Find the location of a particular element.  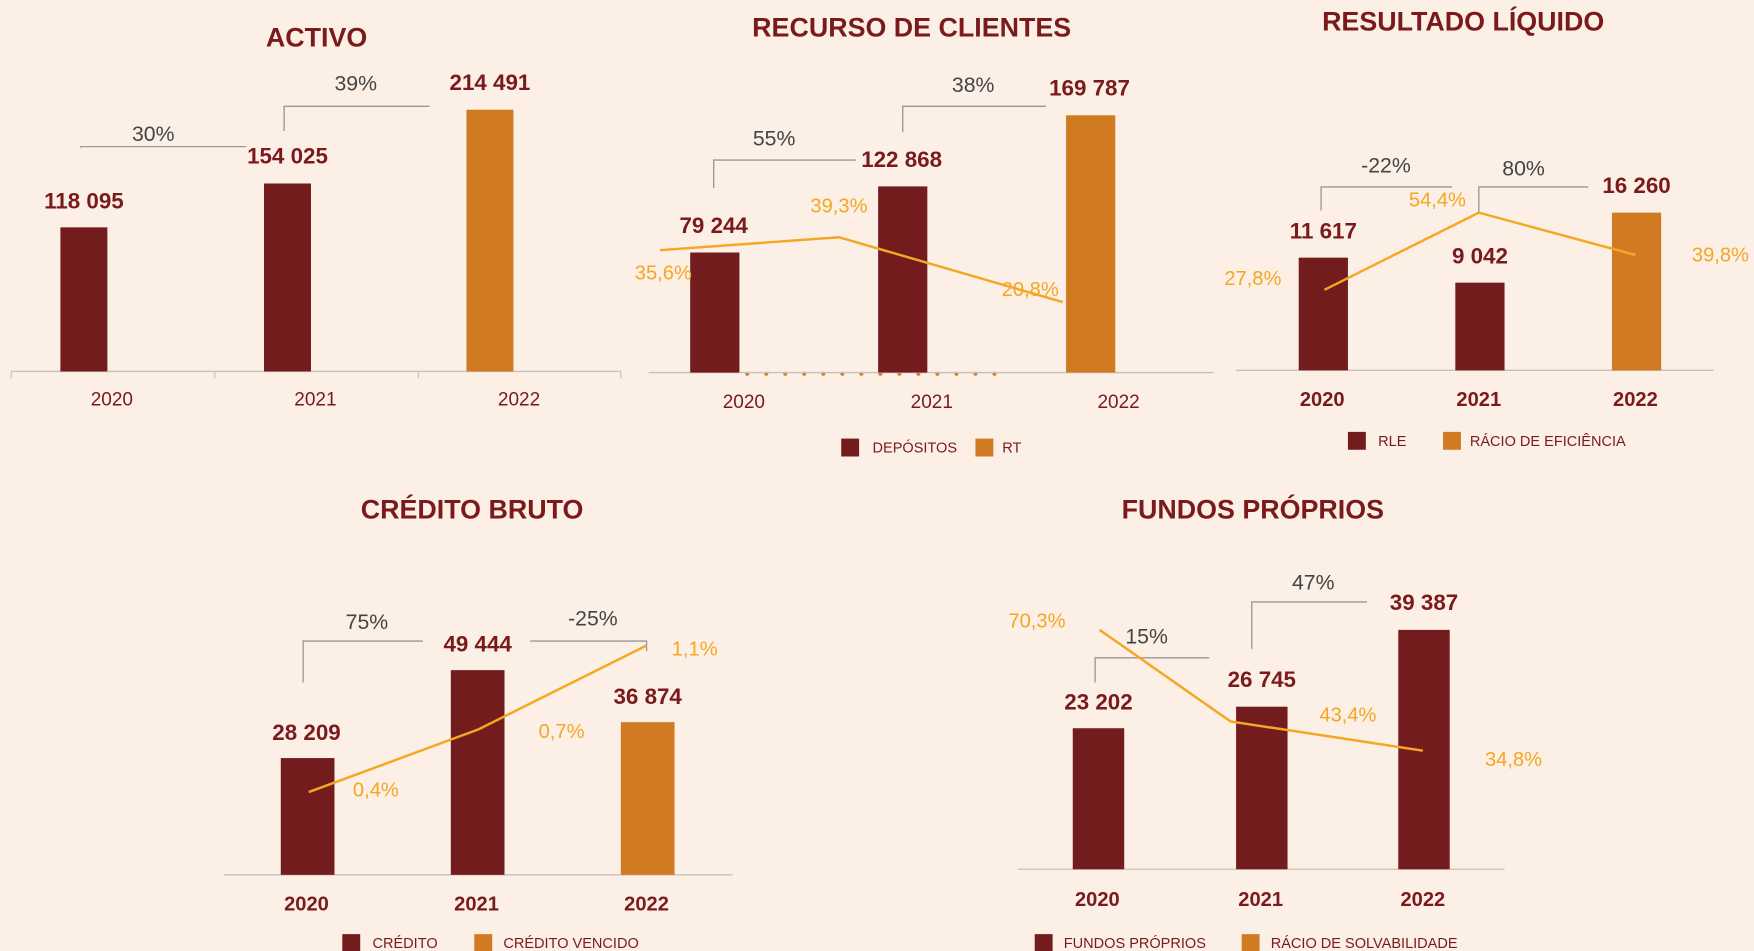

legend-label: RT is located at coordinates (1011, 448).